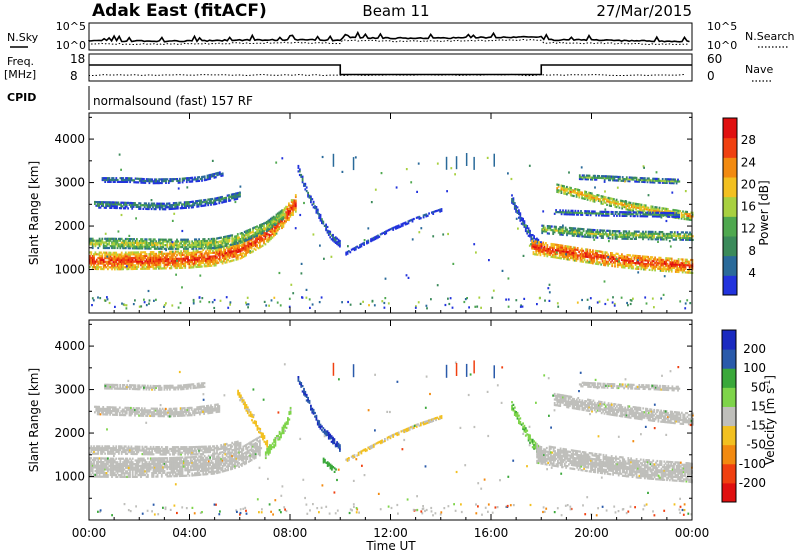 Image resolution: width=800 pixels, height=554 pixels. What do you see at coordinates (374, 305) in the screenshot?
I see `power-sparse-cell` at bounding box center [374, 305].